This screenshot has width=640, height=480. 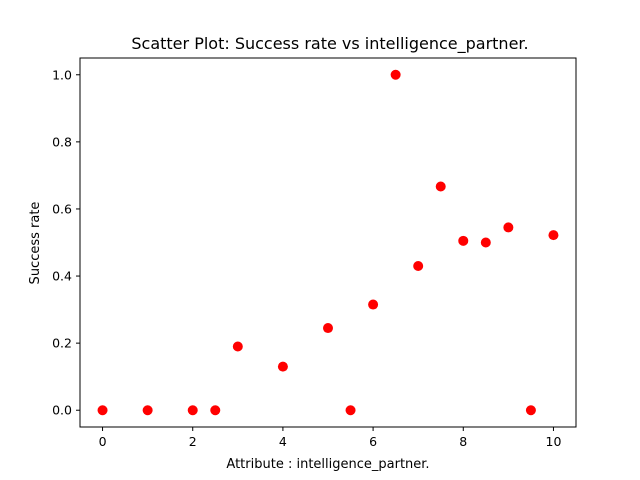 I want to click on x-tick-label: 0, so click(x=103, y=441).